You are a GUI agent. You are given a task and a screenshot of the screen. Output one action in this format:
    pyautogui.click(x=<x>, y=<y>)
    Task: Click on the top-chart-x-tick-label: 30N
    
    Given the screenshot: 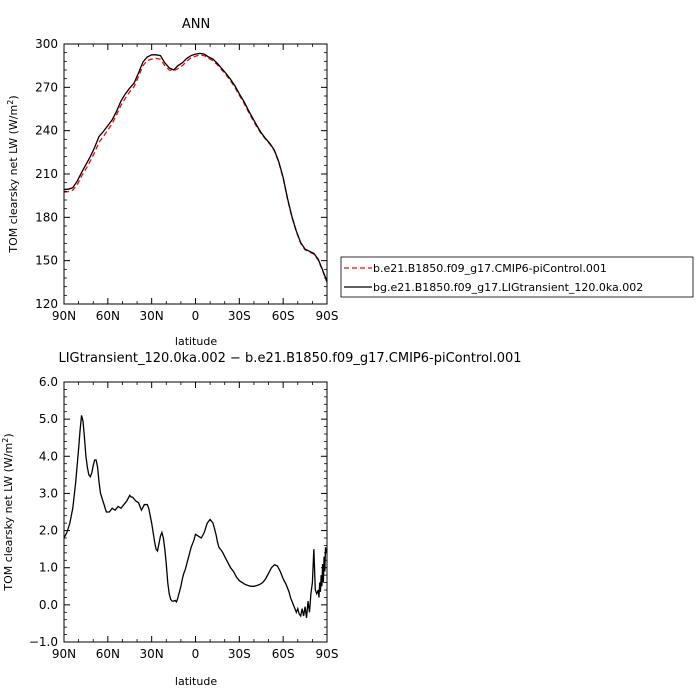 What is the action you would take?
    pyautogui.click(x=152, y=316)
    